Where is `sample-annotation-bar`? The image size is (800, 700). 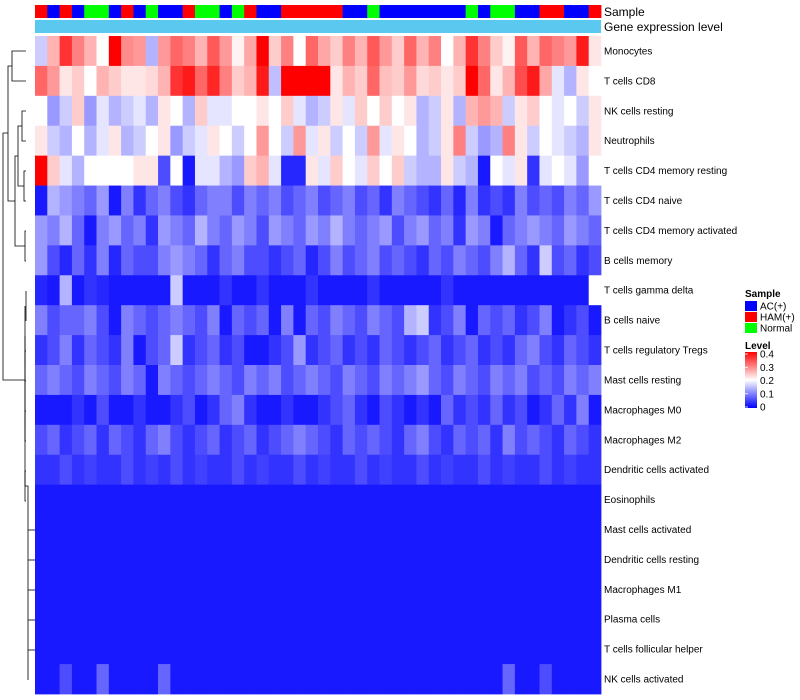
sample-annotation-bar is located at coordinates (318, 11).